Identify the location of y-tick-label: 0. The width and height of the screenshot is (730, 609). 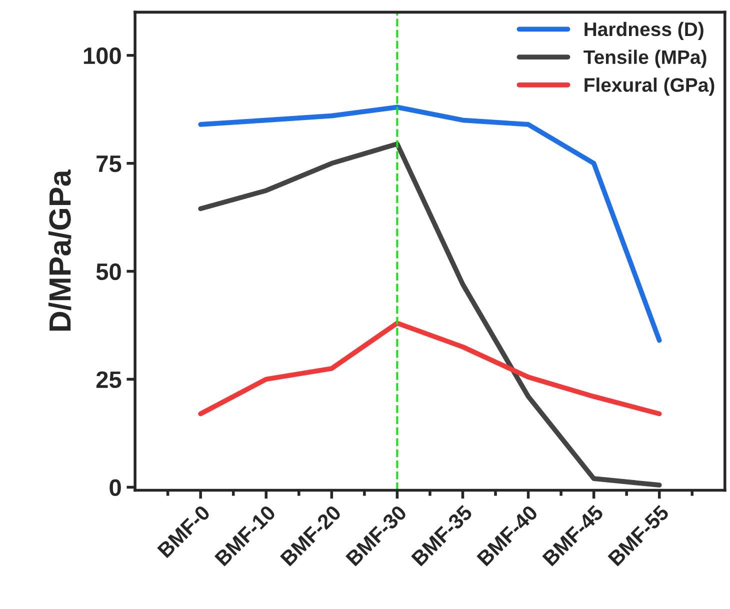
(115, 487).